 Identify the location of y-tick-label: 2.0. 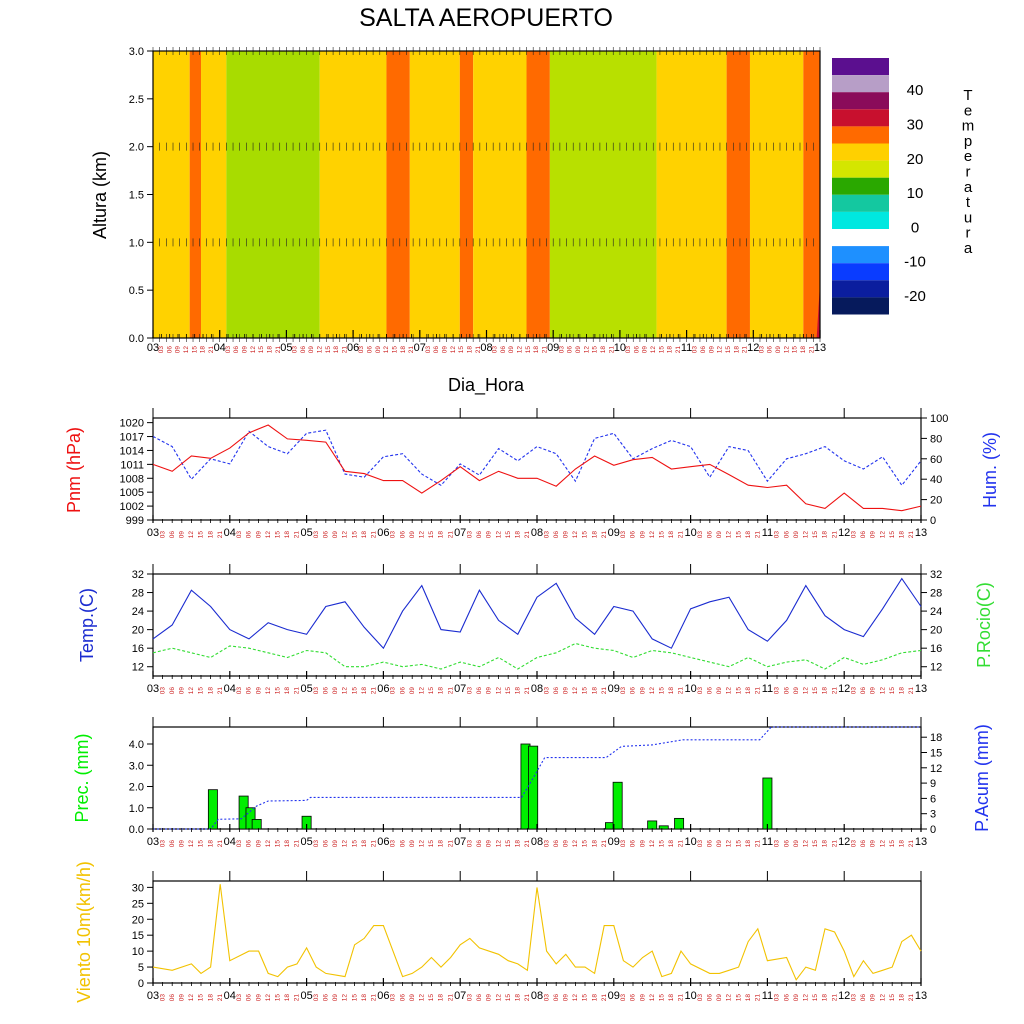
(136, 148).